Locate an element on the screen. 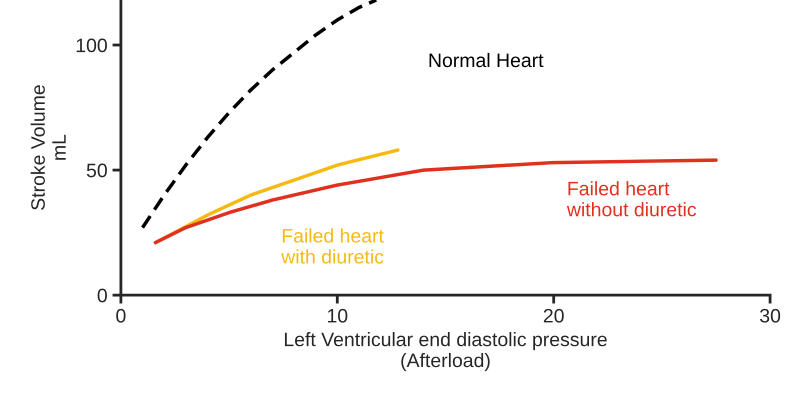 This screenshot has width=785, height=393. x-tick-label: 10 is located at coordinates (338, 315).